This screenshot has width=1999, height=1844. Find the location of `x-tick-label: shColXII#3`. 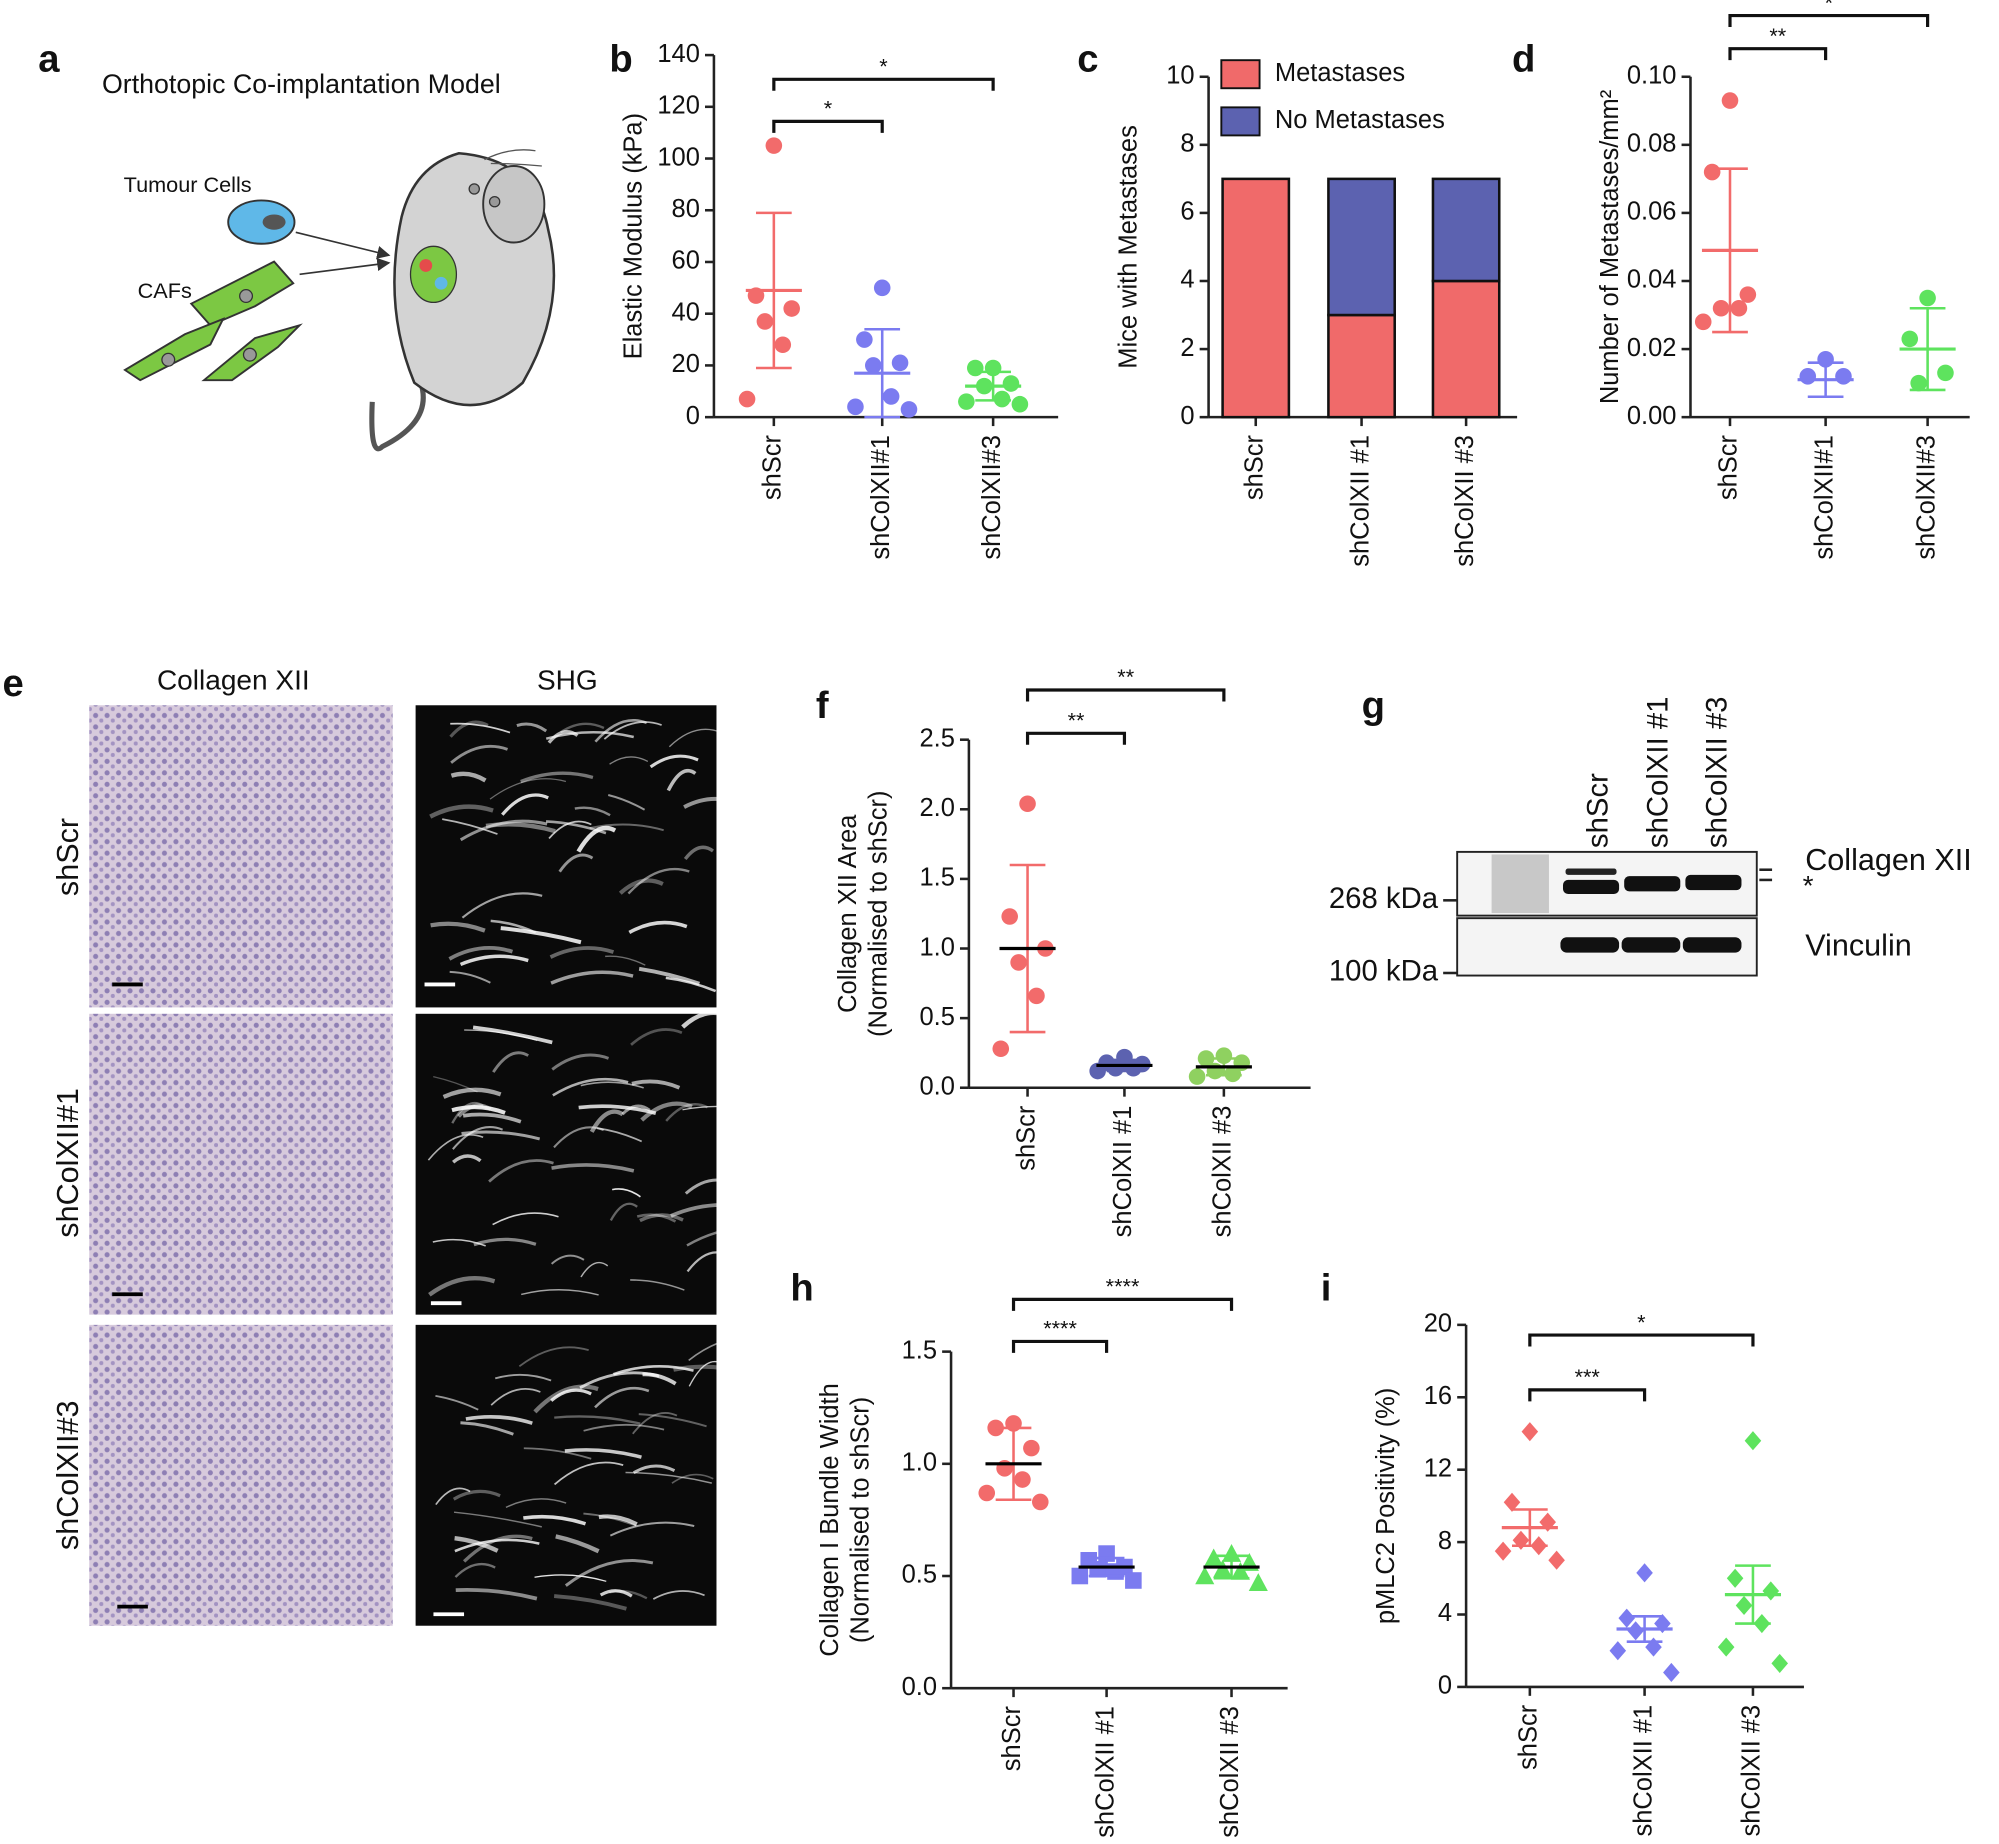

x-tick-label: shColXII#3 is located at coordinates (992, 497).